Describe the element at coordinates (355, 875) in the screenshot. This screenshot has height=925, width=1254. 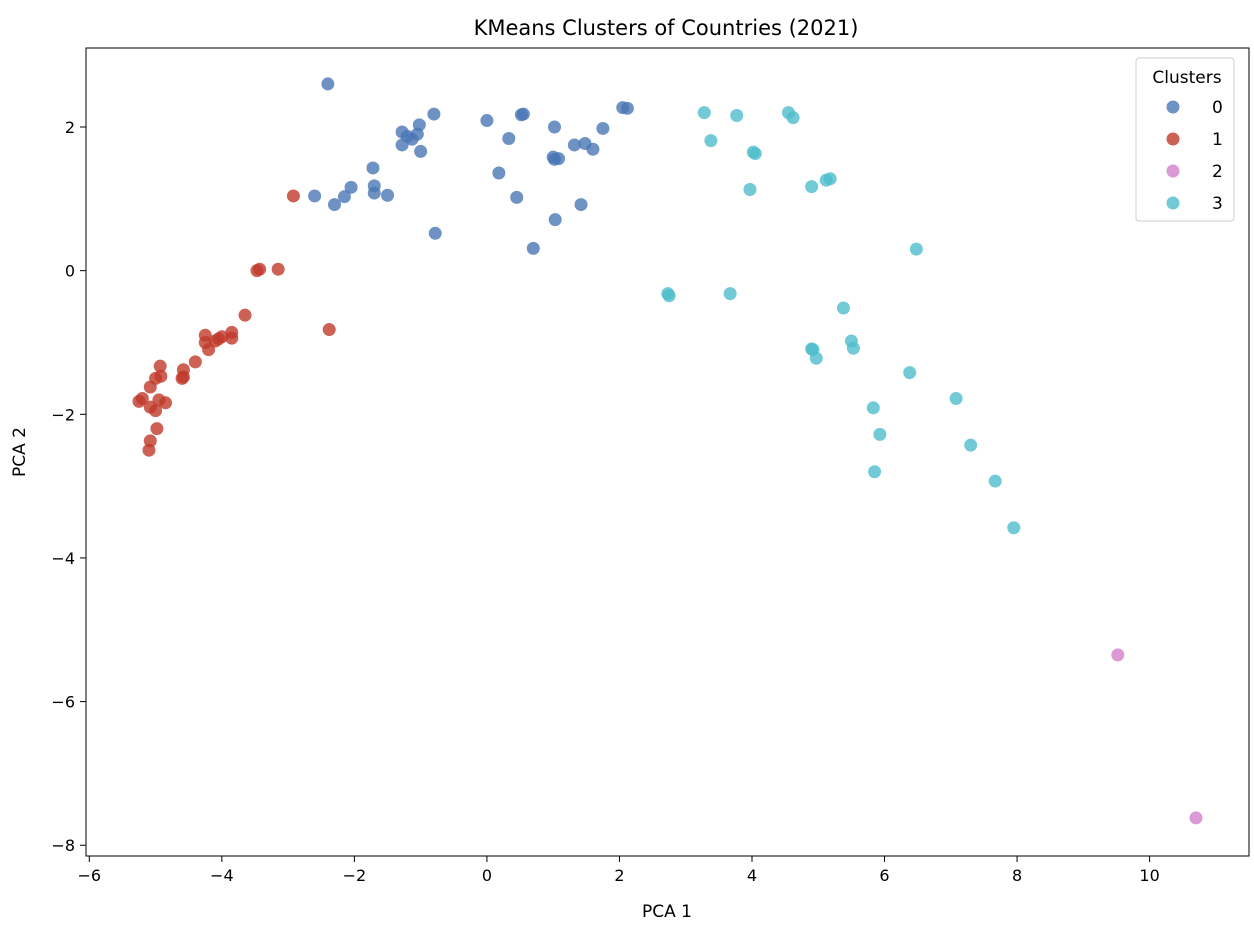
I see `x-tick-label: −2` at that location.